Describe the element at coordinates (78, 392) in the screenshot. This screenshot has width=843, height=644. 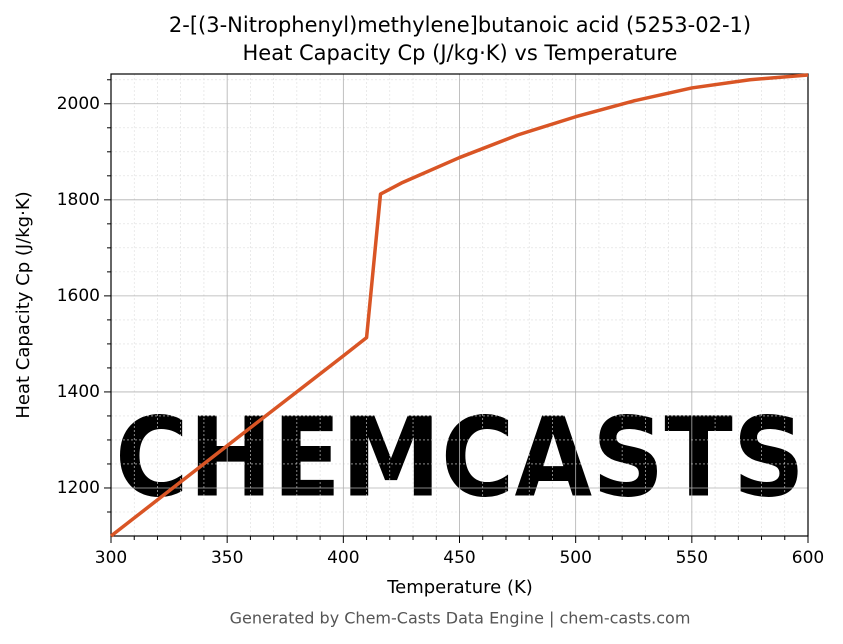
I see `y-tick-label: 1400` at that location.